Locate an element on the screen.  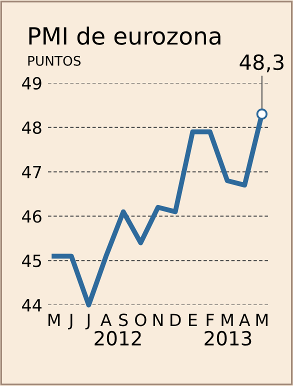
y-tick-label: 44 is located at coordinates (32, 305).